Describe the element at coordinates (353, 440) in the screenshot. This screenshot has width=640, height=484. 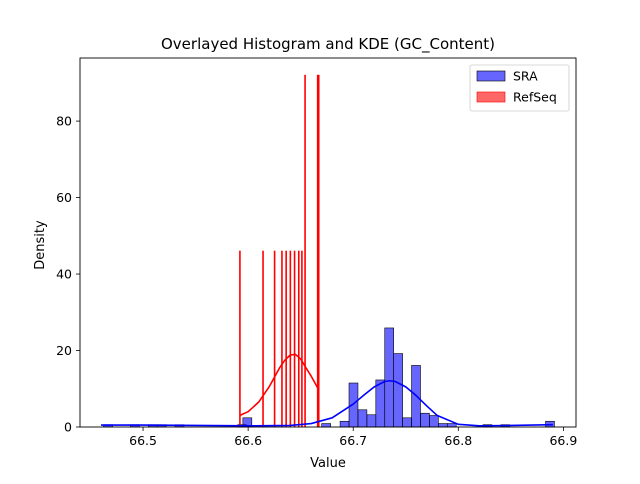
I see `x-tick-label: 66.7` at that location.